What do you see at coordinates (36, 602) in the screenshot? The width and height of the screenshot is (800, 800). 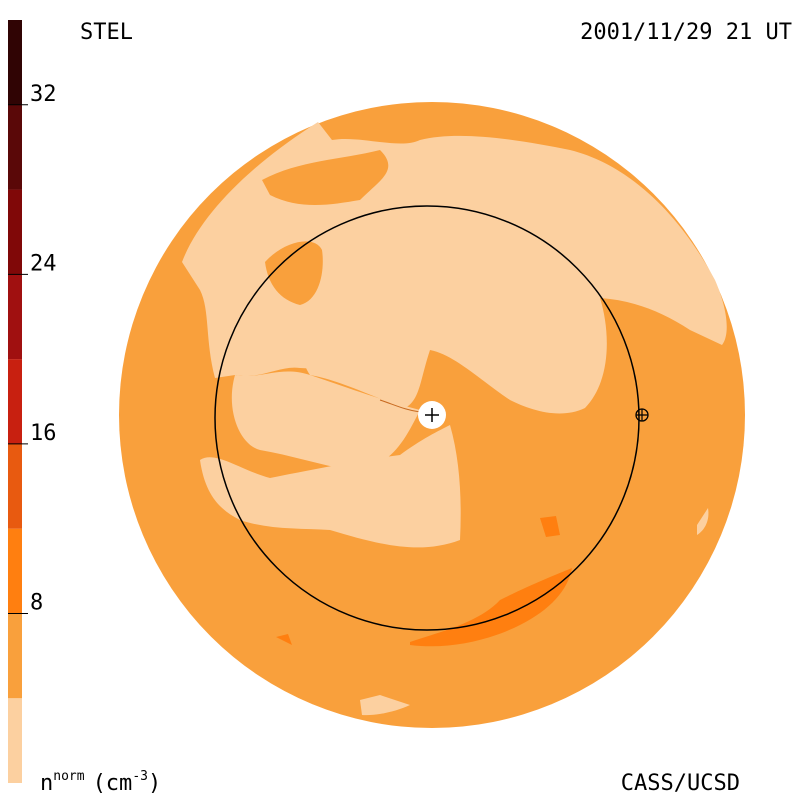 I see `tick-label: 8` at bounding box center [36, 602].